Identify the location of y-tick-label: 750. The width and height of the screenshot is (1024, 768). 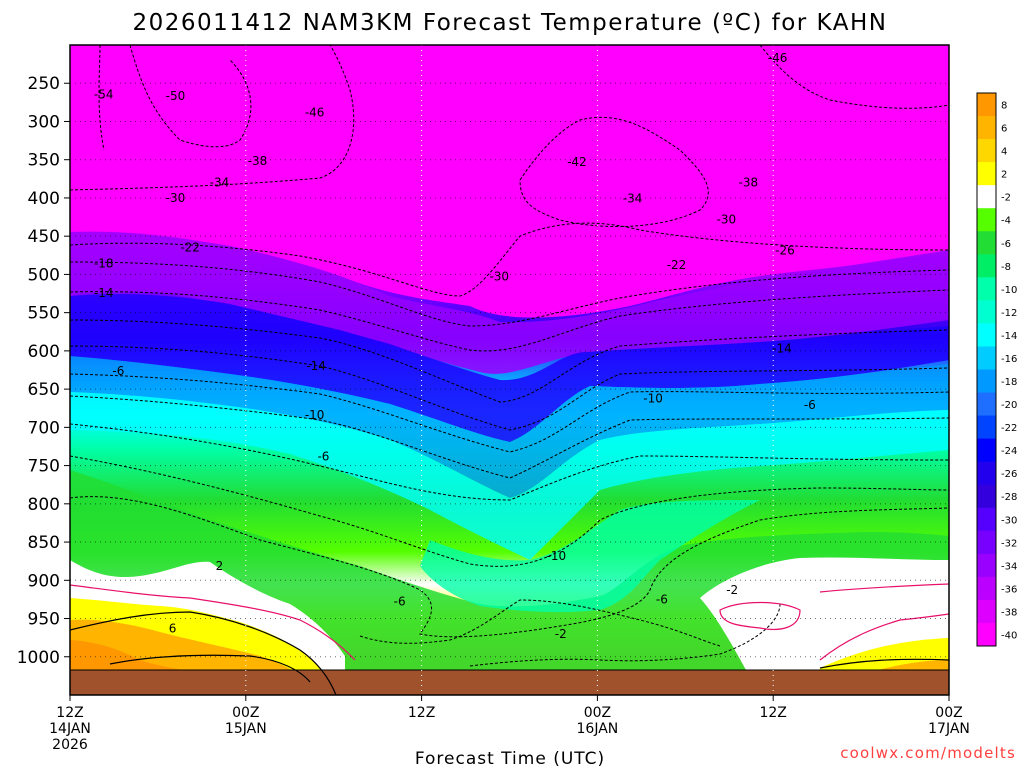
(44, 467).